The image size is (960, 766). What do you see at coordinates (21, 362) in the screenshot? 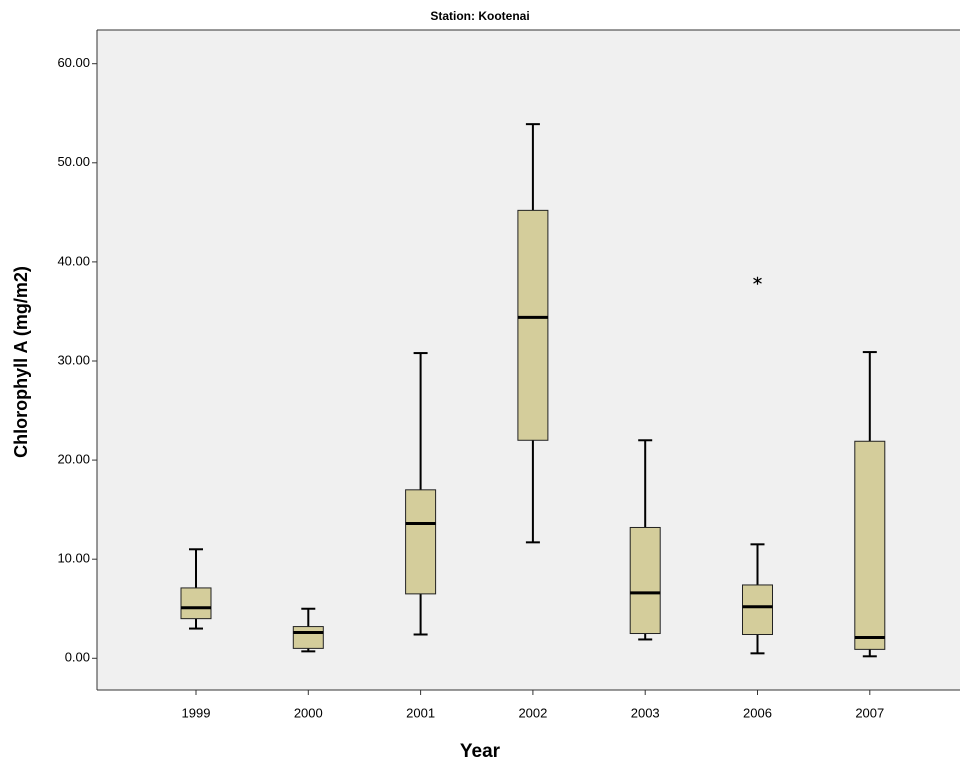
I see `y-axis-label: Chlorophyll A (mg/m2)` at bounding box center [21, 362].